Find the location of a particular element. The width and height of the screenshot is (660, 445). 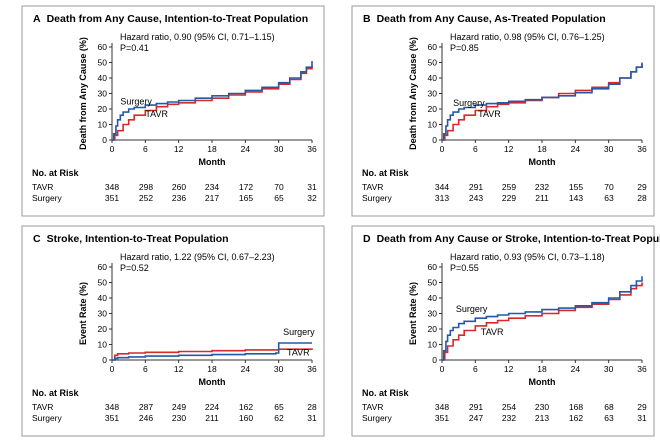

at-risk-value: 287 is located at coordinates (146, 407).